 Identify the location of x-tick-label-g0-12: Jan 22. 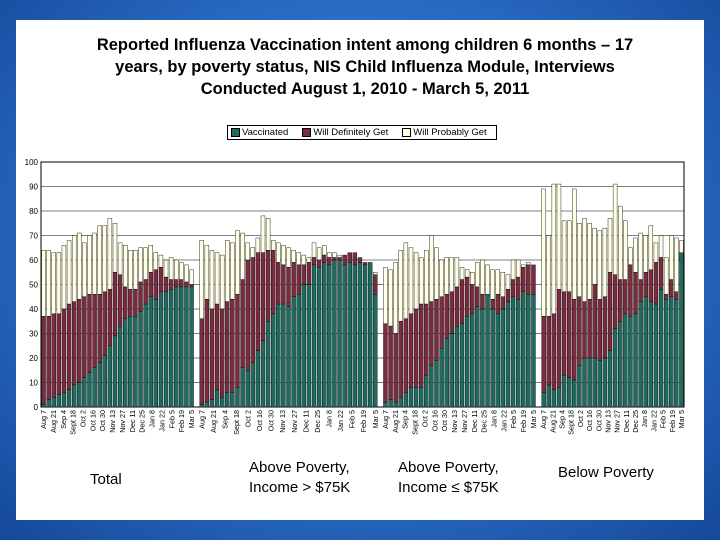
(161, 421).